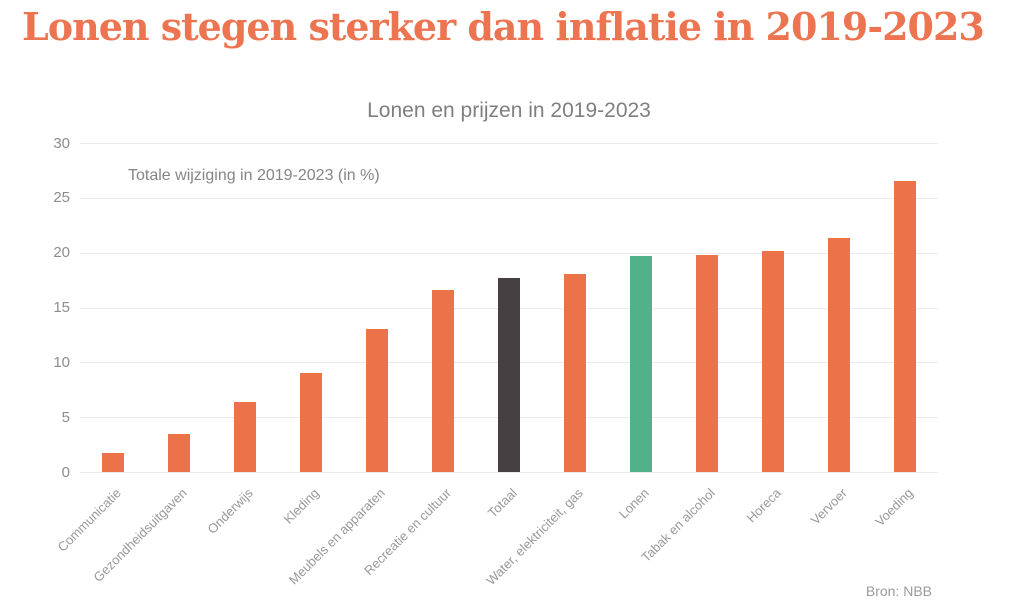  I want to click on bar-onderwijs, so click(245, 437).